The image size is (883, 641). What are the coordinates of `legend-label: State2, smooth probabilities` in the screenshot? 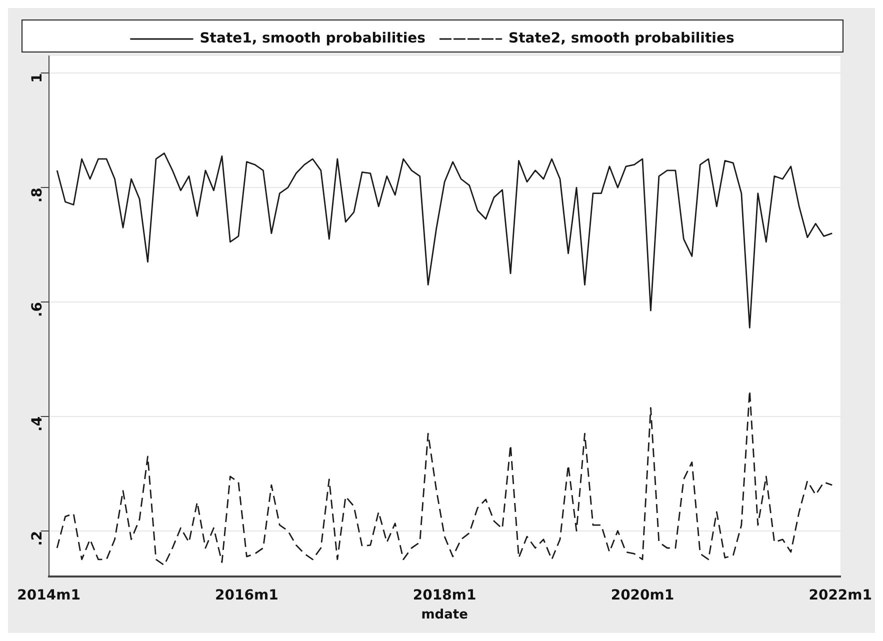 It's located at (621, 38).